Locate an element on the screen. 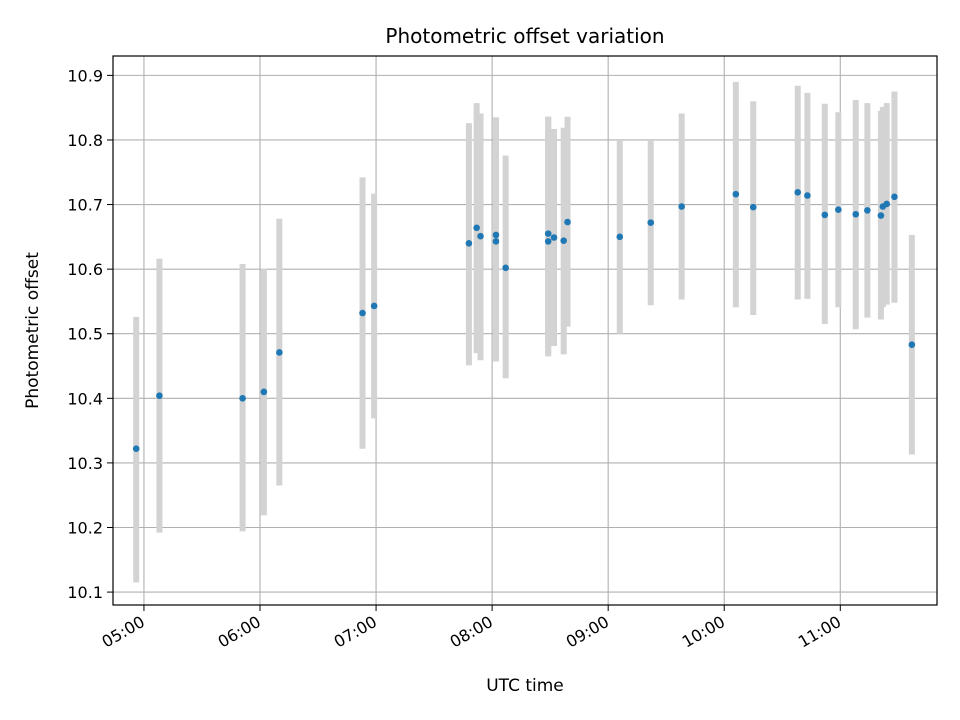  y-axis-label: Photometric offset is located at coordinates (33, 330).